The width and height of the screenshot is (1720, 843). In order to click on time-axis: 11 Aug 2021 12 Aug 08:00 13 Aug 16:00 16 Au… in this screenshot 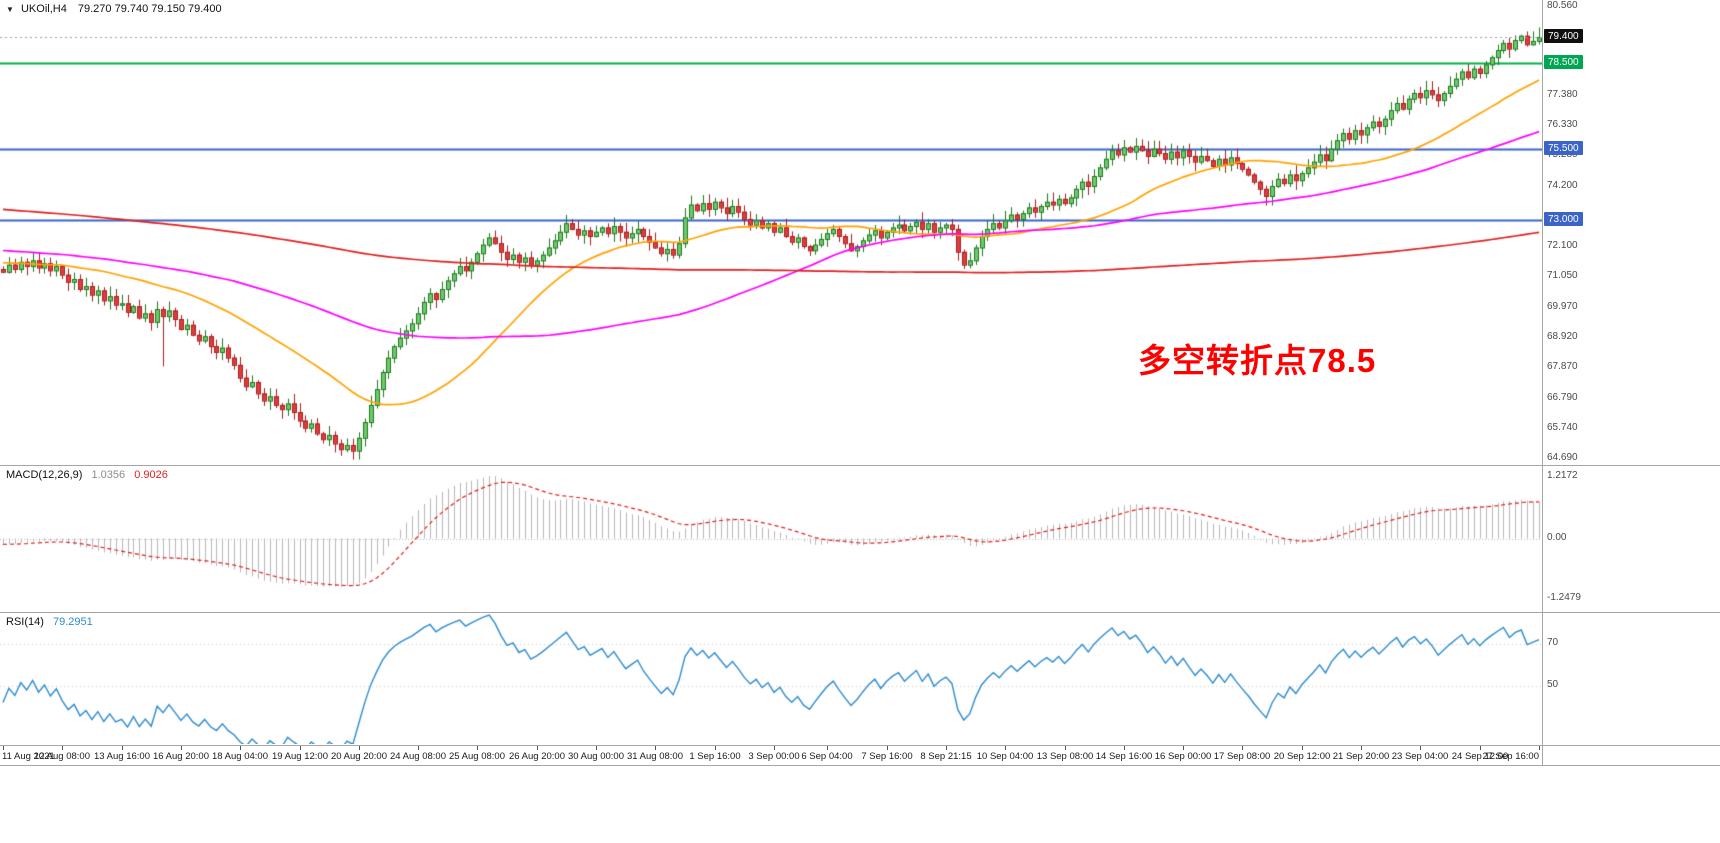, I will do `click(771, 755)`.